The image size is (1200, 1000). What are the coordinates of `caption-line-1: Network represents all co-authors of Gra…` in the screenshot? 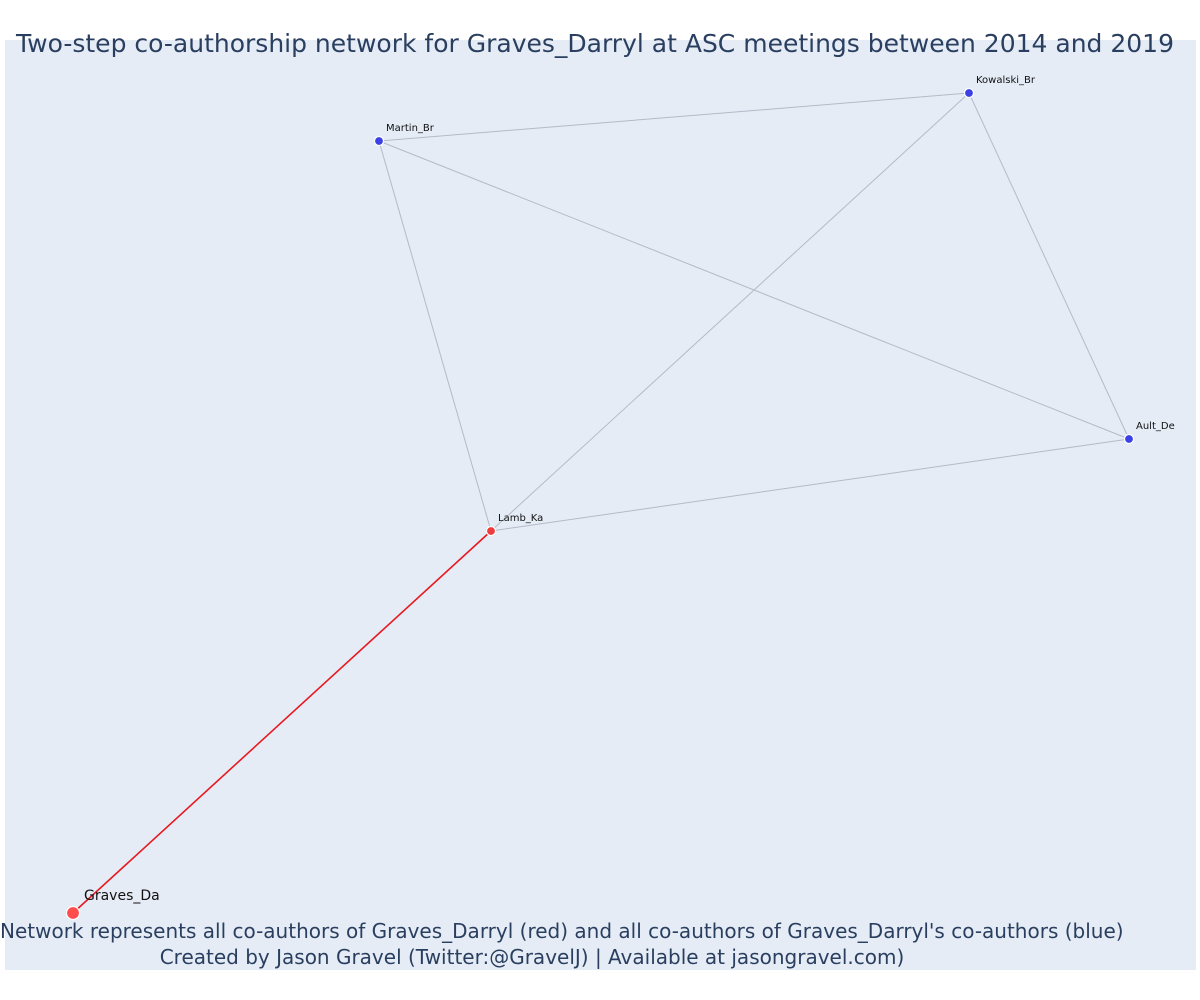 It's located at (562, 931).